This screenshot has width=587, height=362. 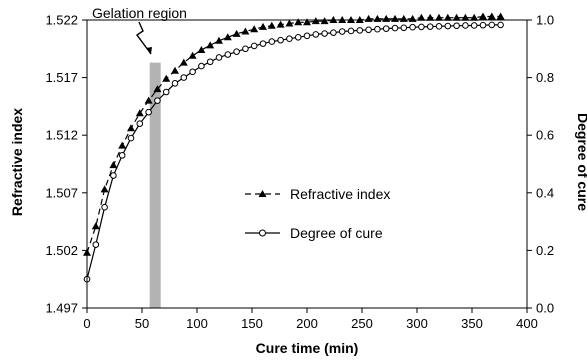 What do you see at coordinates (545, 308) in the screenshot?
I see `right-y-axis-tick-label: 0.0` at bounding box center [545, 308].